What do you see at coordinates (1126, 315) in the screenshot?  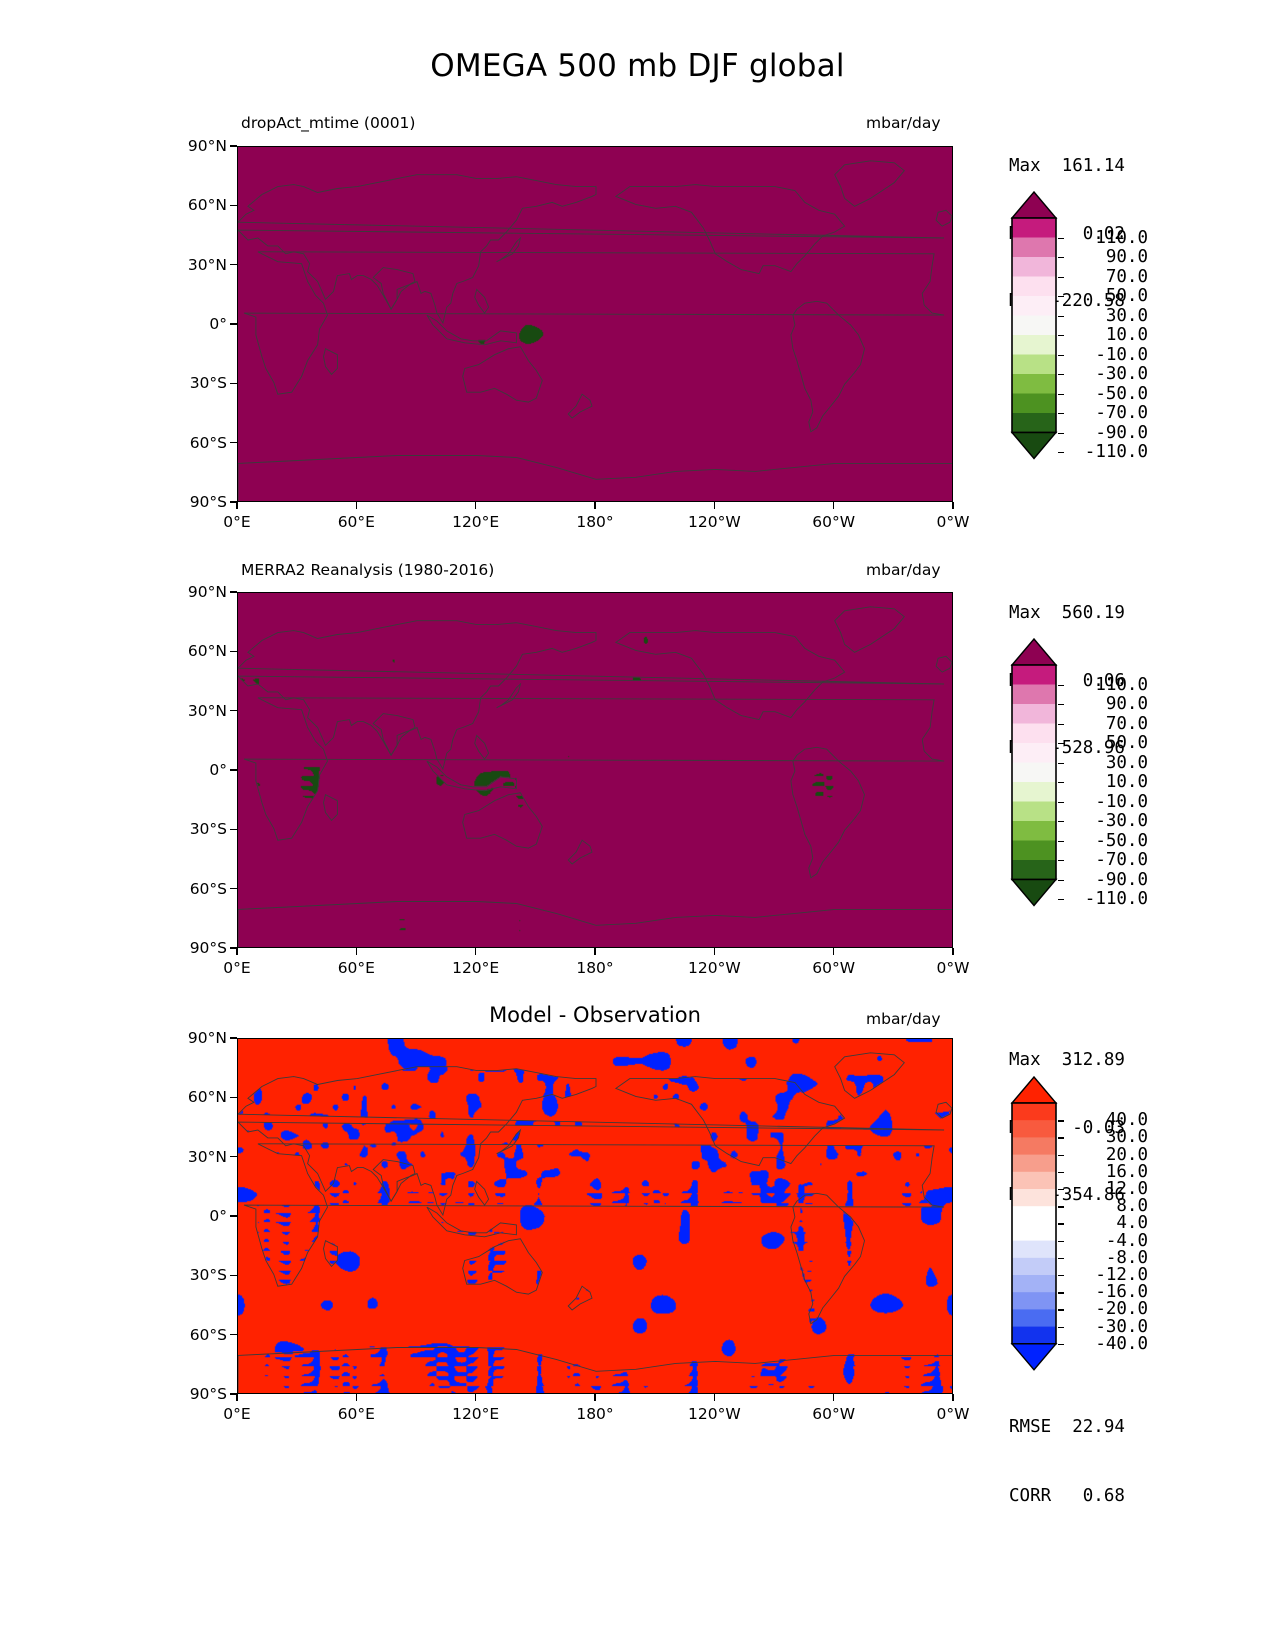 I see `colorbar-tick-label: 30.0` at bounding box center [1126, 315].